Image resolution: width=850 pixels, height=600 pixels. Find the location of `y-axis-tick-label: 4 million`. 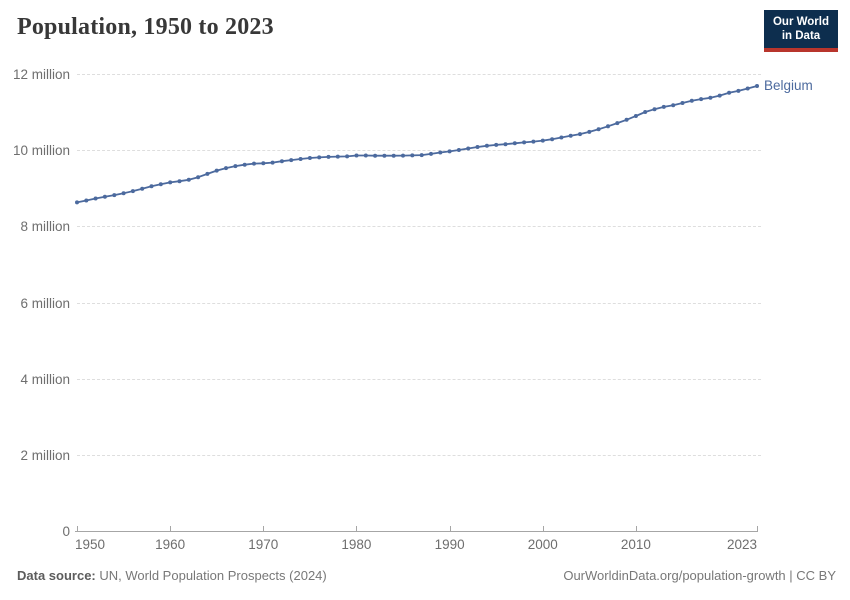

y-axis-tick-label: 4 million is located at coordinates (45, 379).